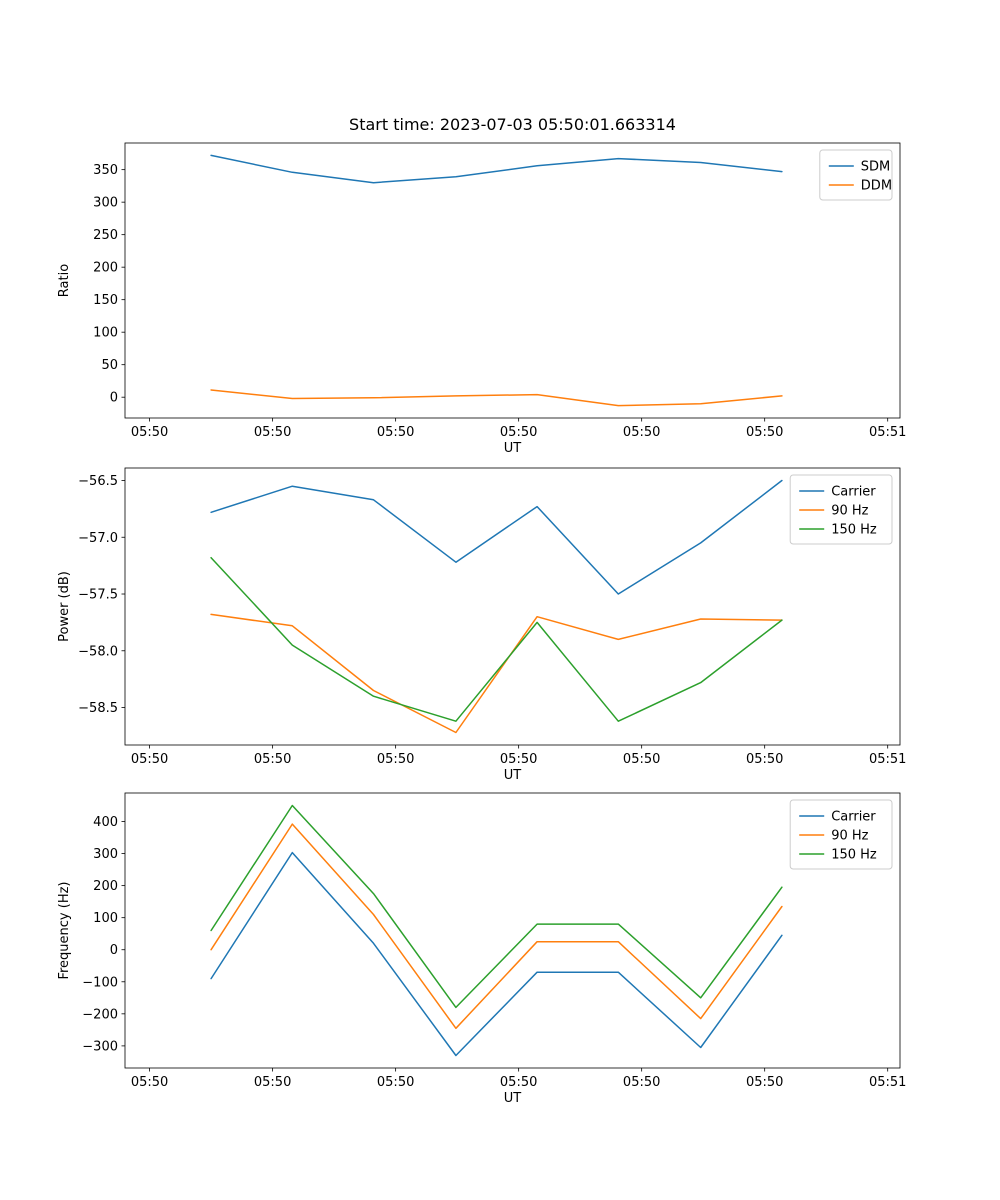 This screenshot has height=1200, width=1000. What do you see at coordinates (512, 124) in the screenshot?
I see `chart-title: Start time: 2023-07-03 05:50:01.663314` at bounding box center [512, 124].